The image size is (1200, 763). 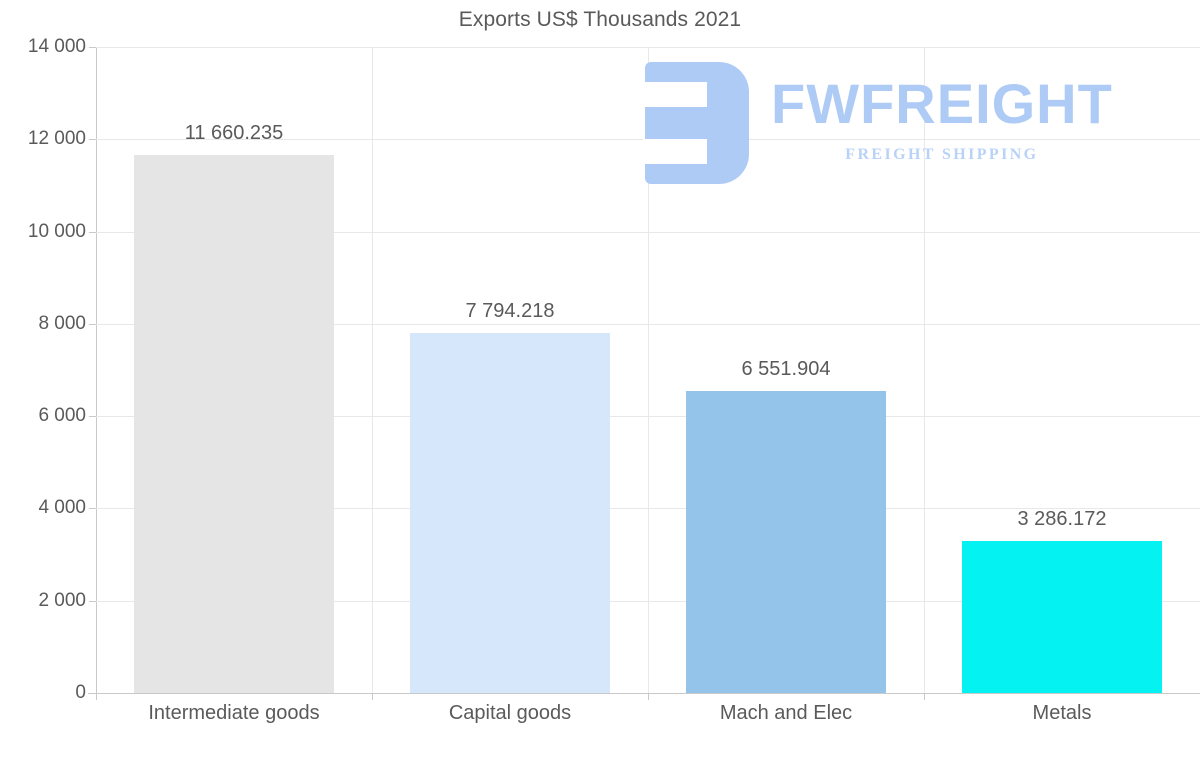 What do you see at coordinates (234, 713) in the screenshot?
I see `x-axis-tick-label: Intermediate goods` at bounding box center [234, 713].